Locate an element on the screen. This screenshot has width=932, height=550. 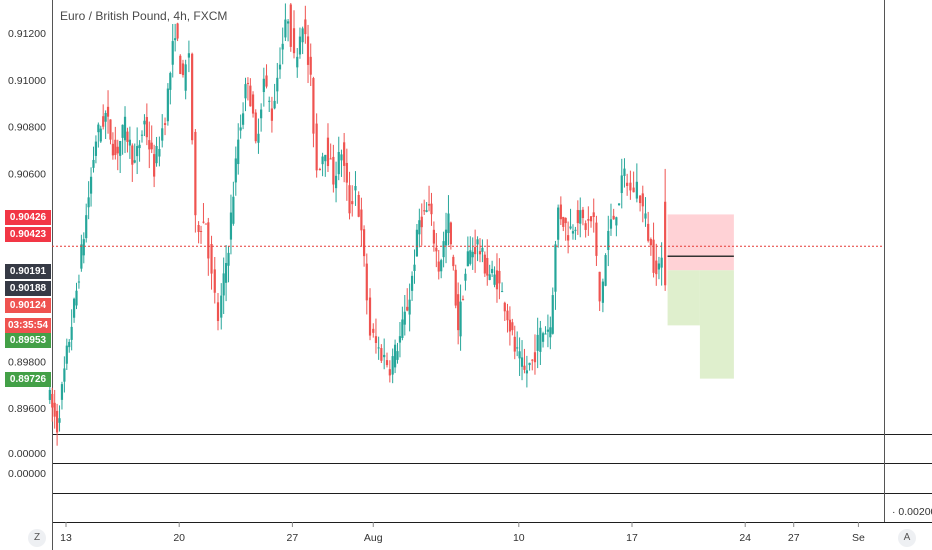
auto-scale-button: A is located at coordinates (907, 538).